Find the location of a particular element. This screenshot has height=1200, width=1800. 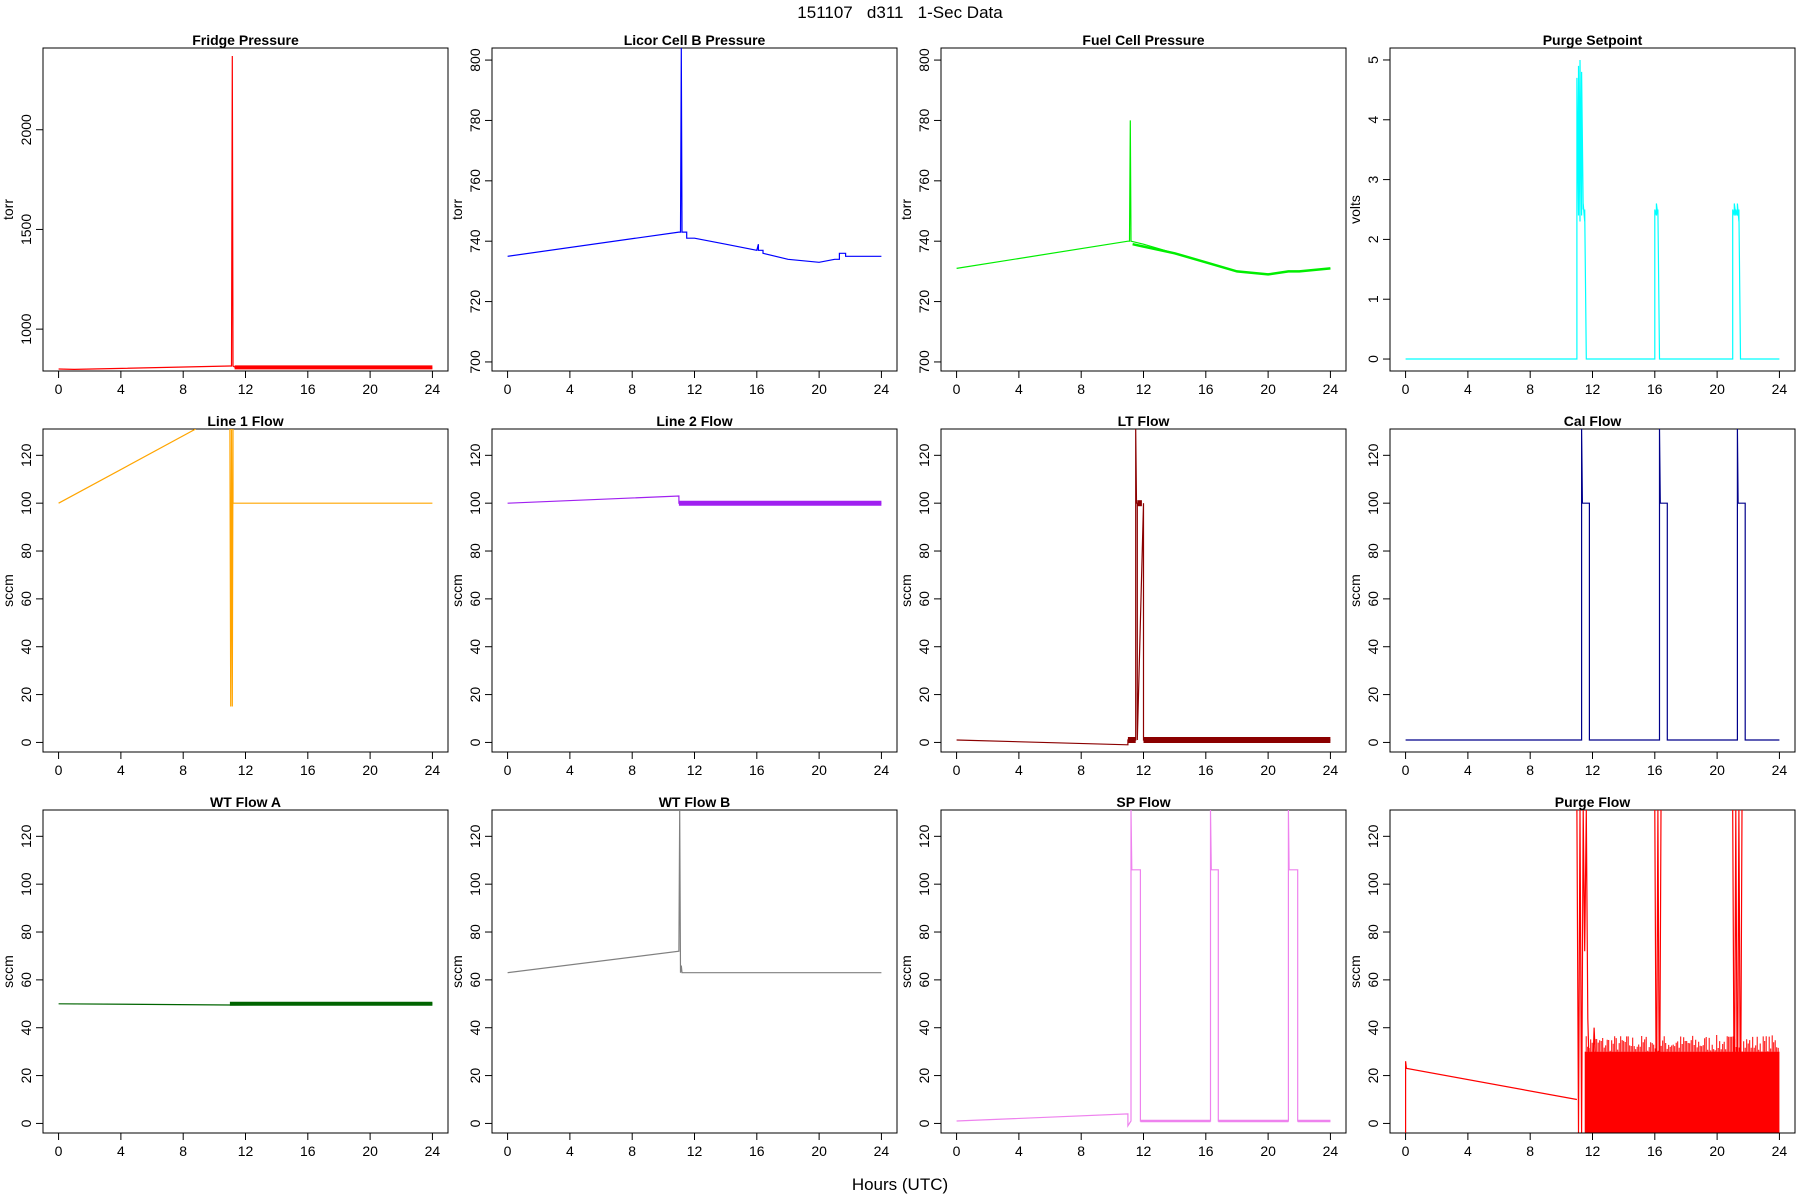

cal-flow-x-tick-label: 12 is located at coordinates (1593, 770).